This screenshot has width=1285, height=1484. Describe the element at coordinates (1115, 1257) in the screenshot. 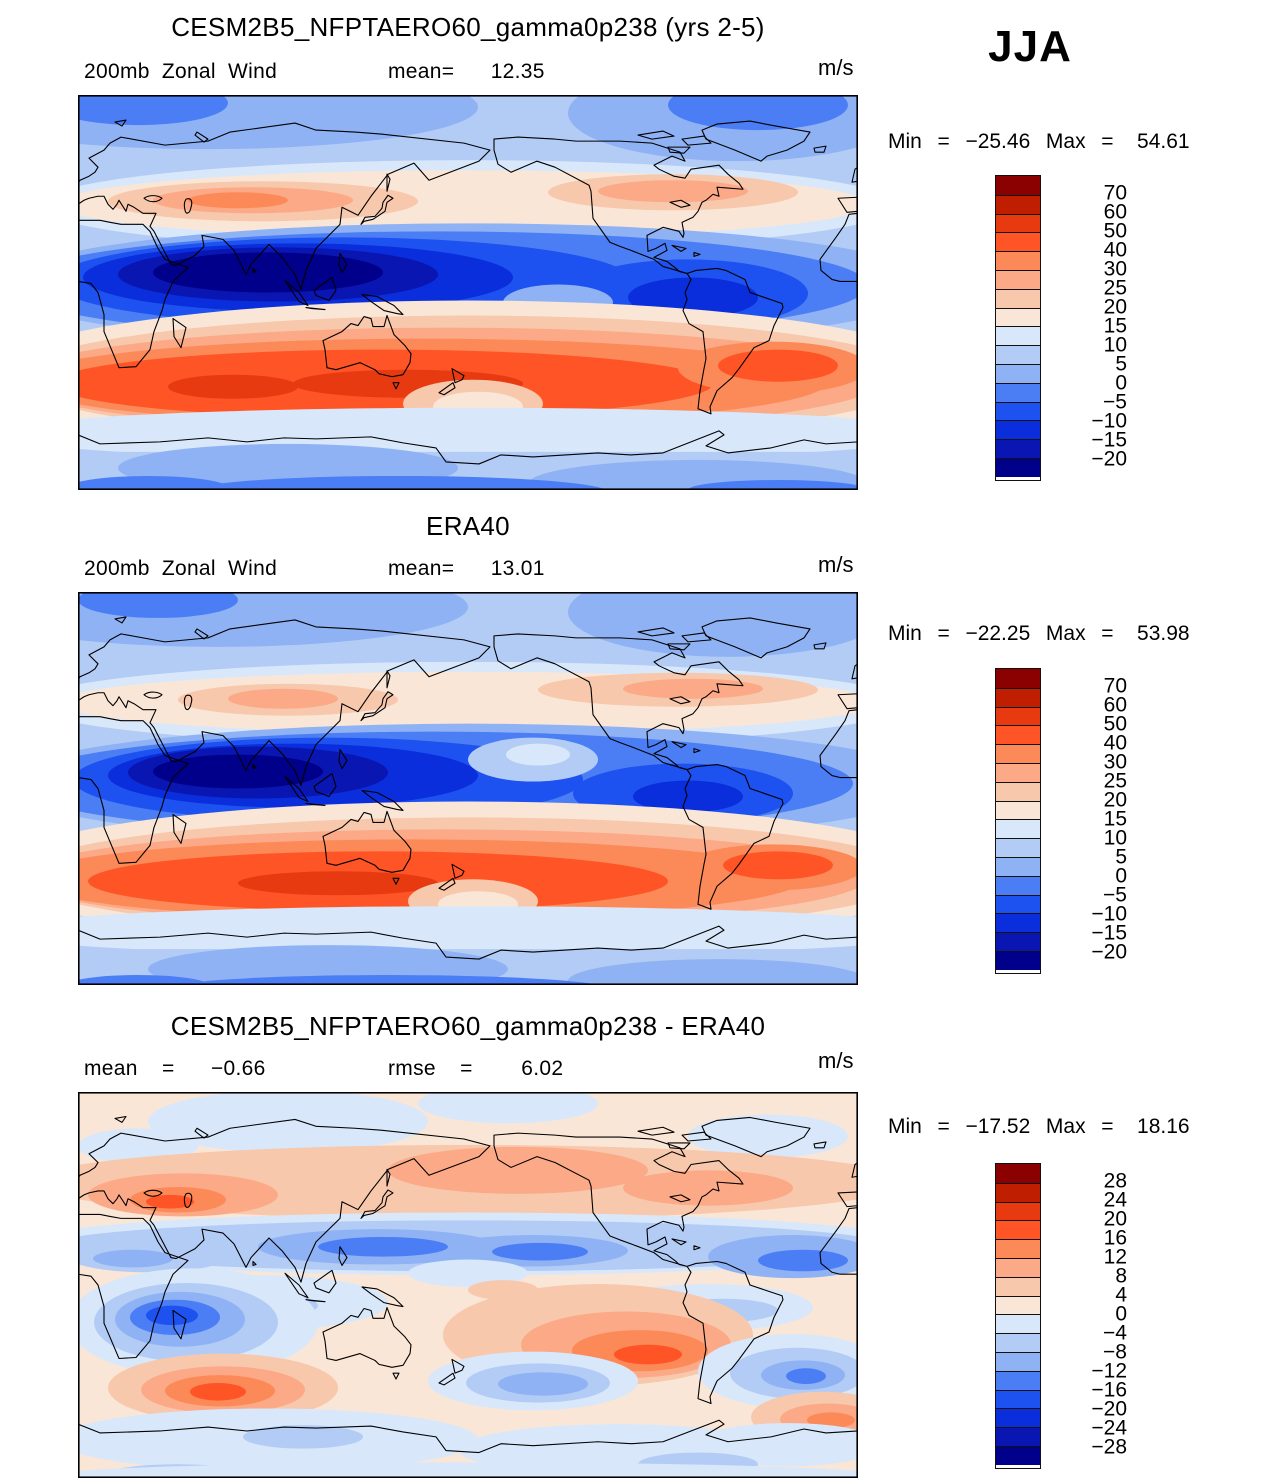

I see `colorbar-tick-label: 12` at that location.